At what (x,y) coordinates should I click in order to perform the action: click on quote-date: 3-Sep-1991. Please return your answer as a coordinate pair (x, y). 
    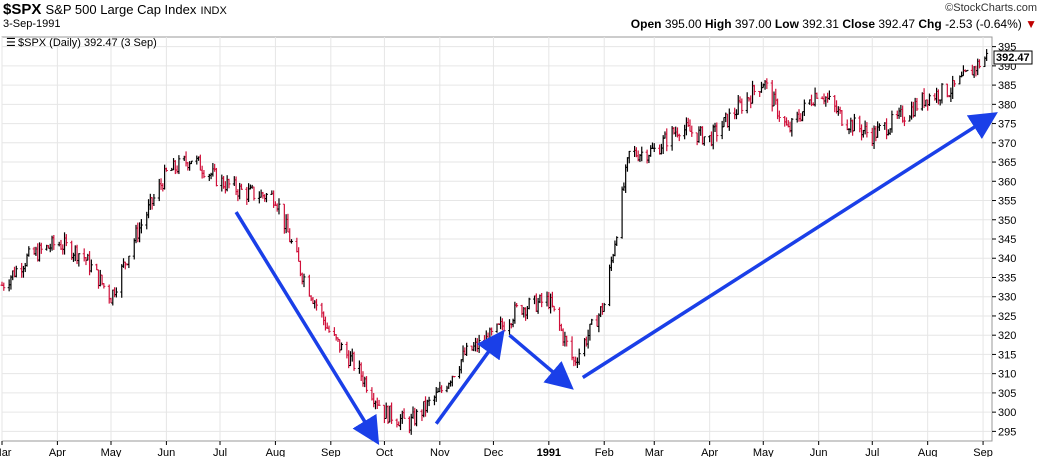
    Looking at the image, I should click on (32, 24).